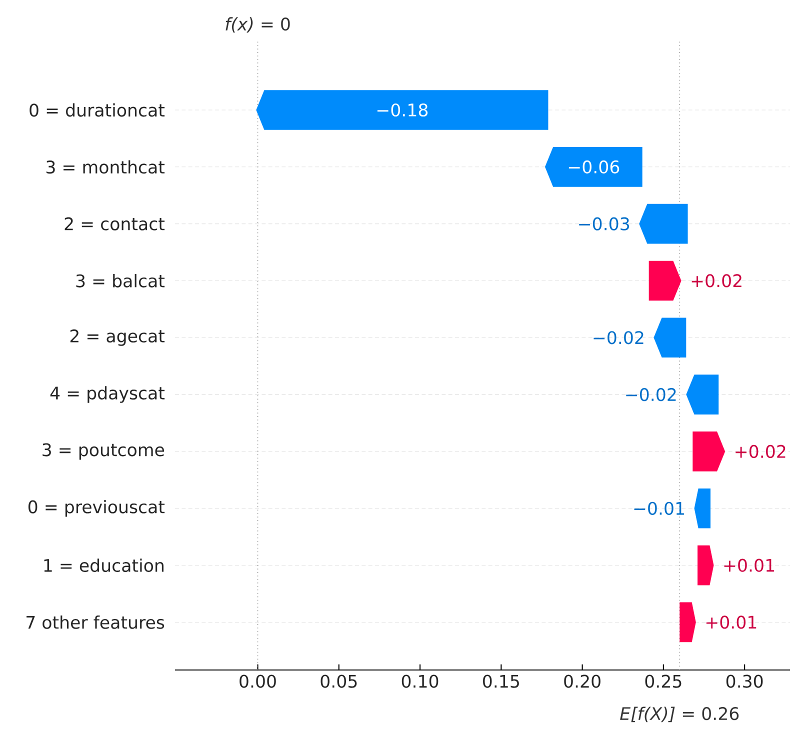 This screenshot has width=795, height=744. What do you see at coordinates (604, 223) in the screenshot?
I see `data-label: −0.03` at bounding box center [604, 223].